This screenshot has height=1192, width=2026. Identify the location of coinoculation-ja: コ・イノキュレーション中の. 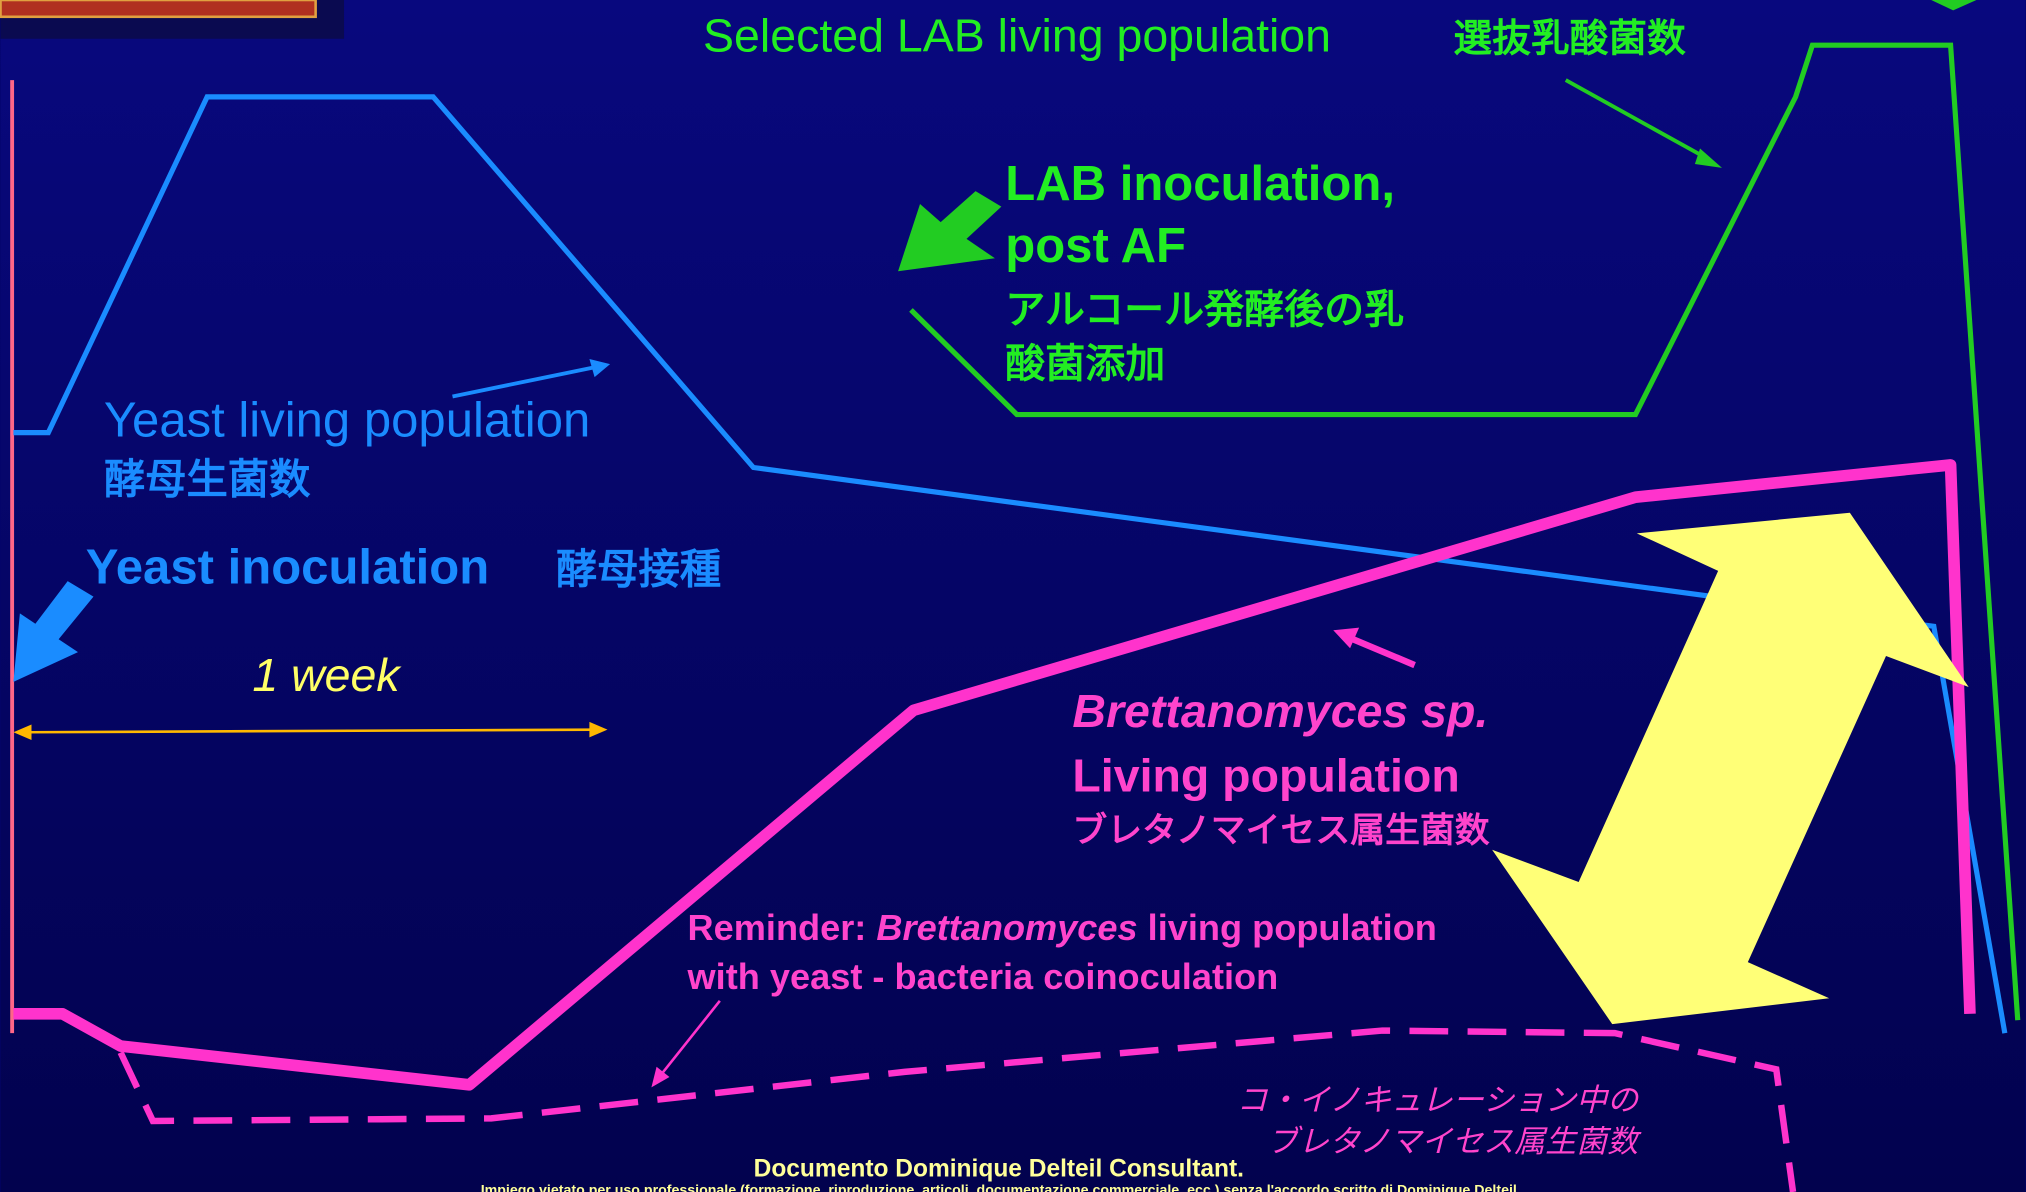
(1438, 1100).